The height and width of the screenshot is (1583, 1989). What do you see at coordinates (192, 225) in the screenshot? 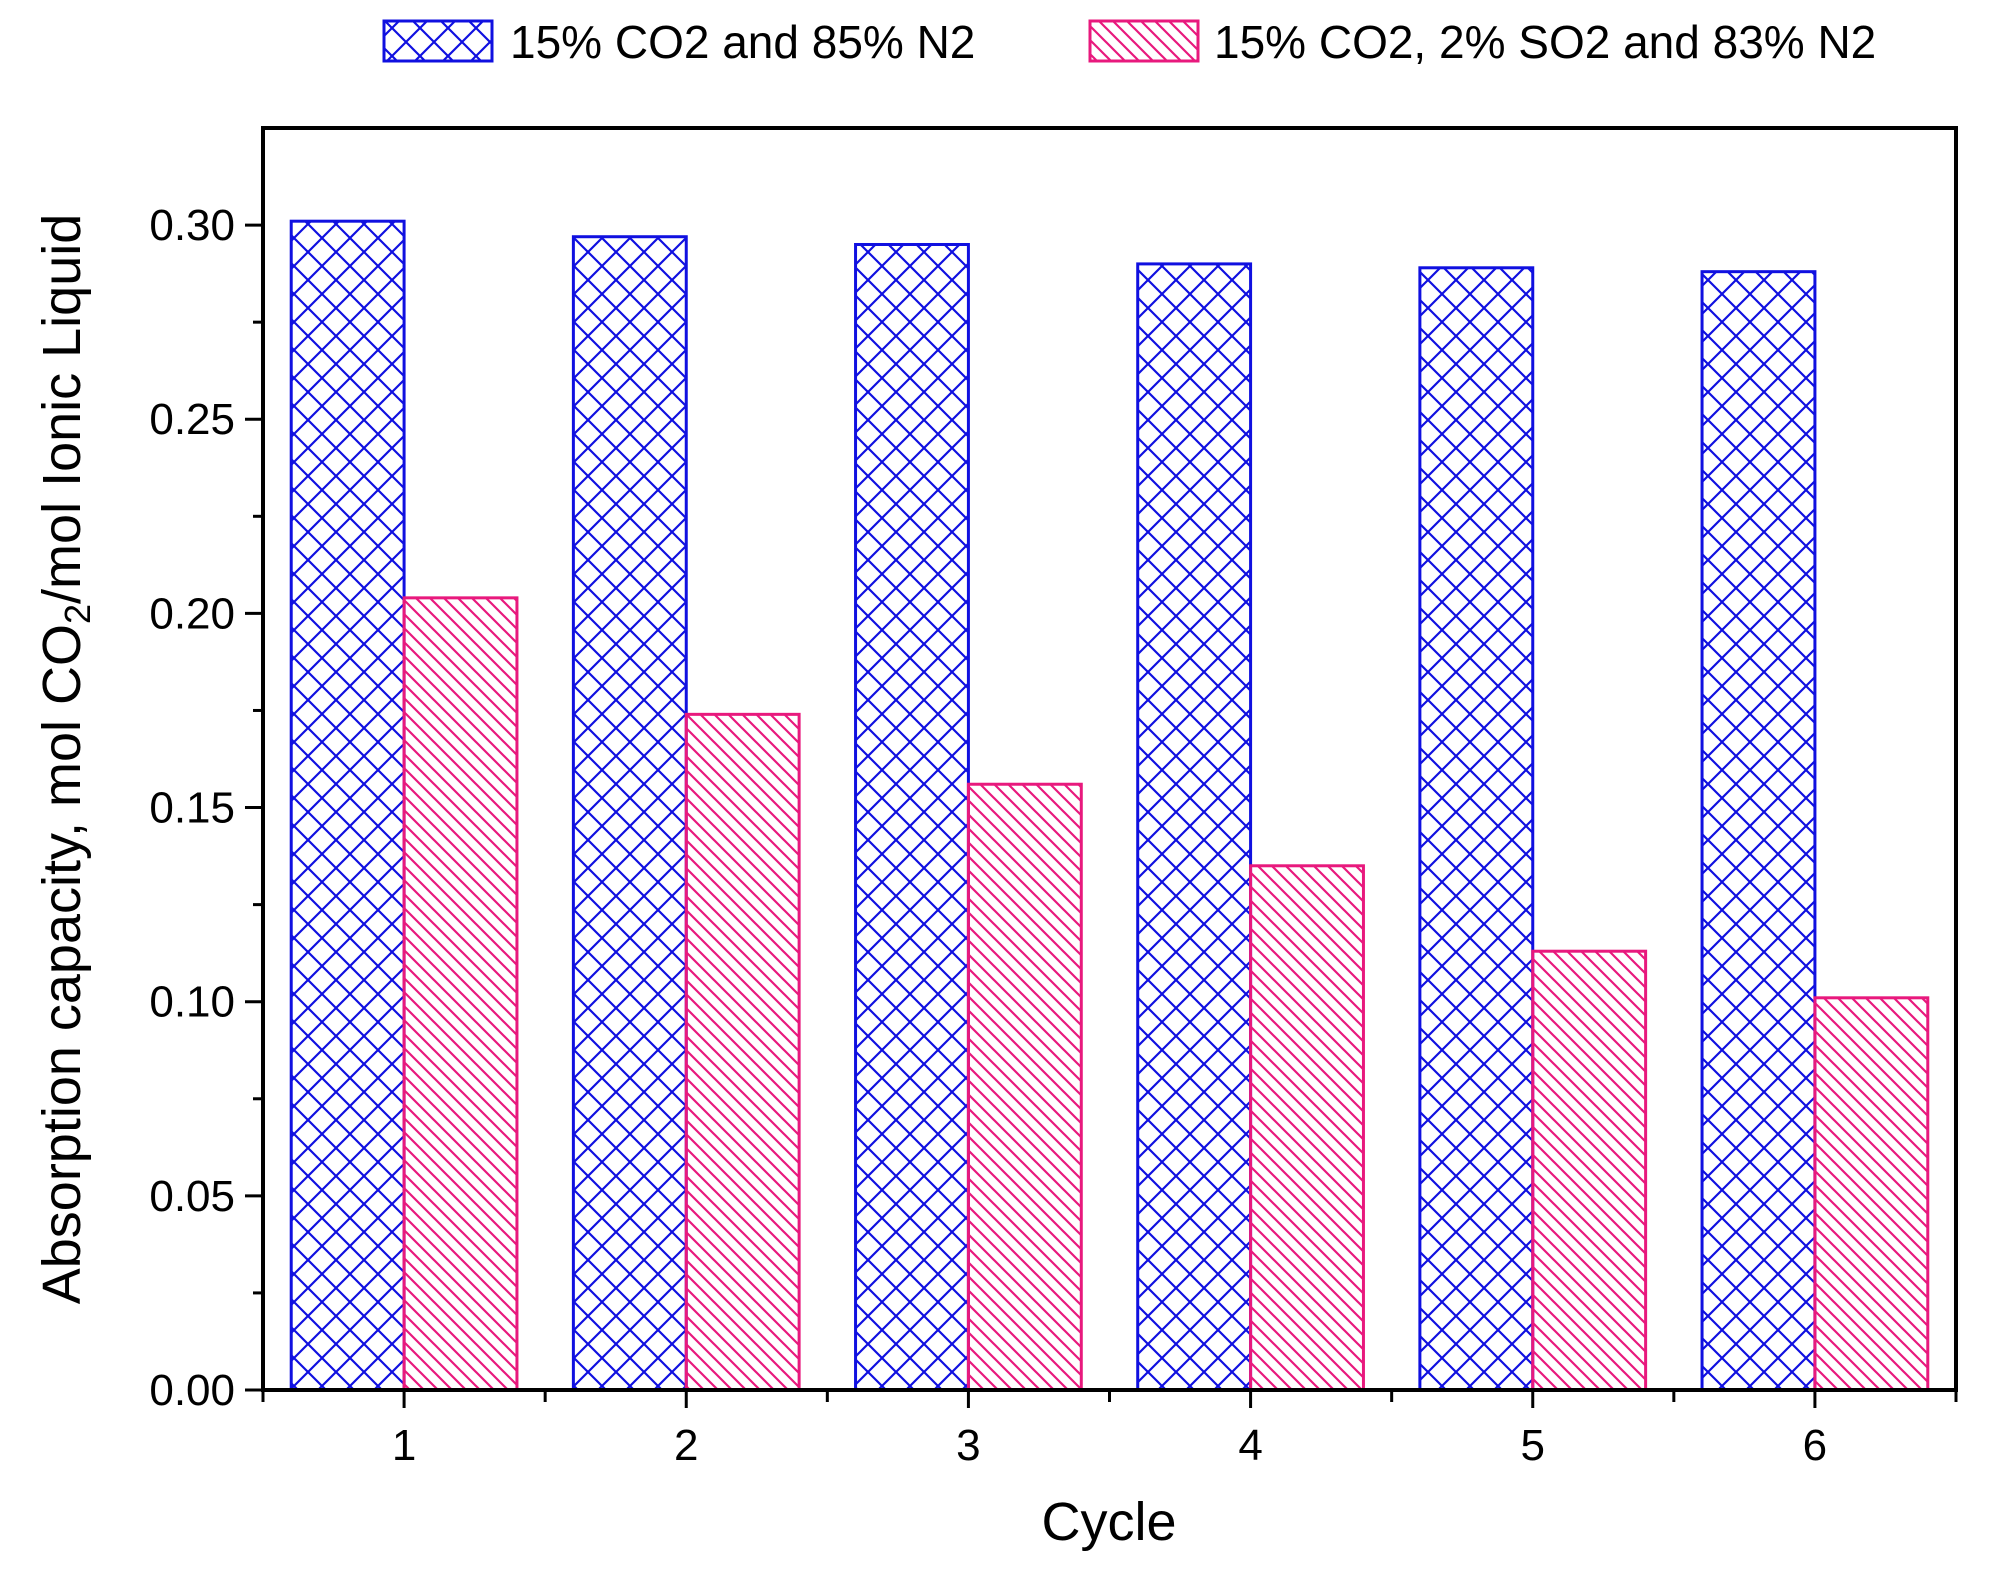
I see `y-tick-label: 0.30` at bounding box center [192, 225].